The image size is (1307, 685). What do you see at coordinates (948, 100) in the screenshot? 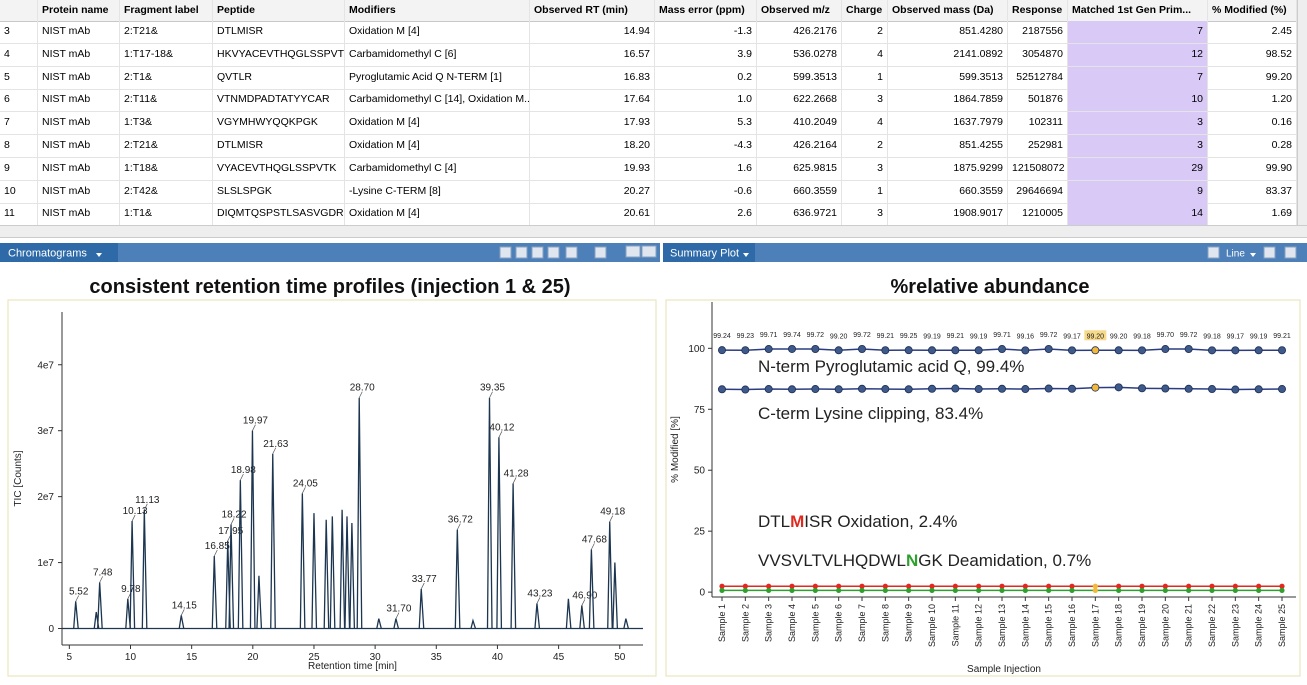
I see `table-cell: 1864.7859` at bounding box center [948, 100].